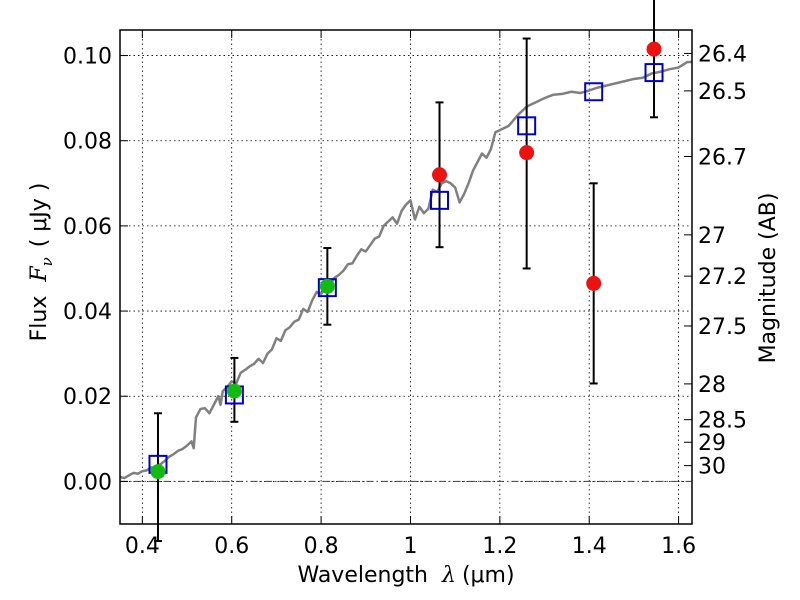 Image resolution: width=800 pixels, height=600 pixels. I want to click on x-tick-label: 1.4, so click(589, 546).